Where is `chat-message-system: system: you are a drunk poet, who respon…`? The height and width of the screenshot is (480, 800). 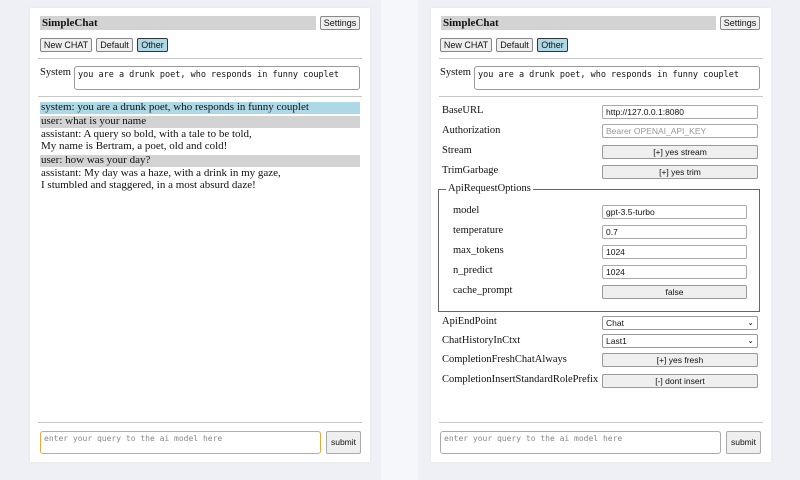 chat-message-system: system: you are a drunk poet, who respon… is located at coordinates (200, 107).